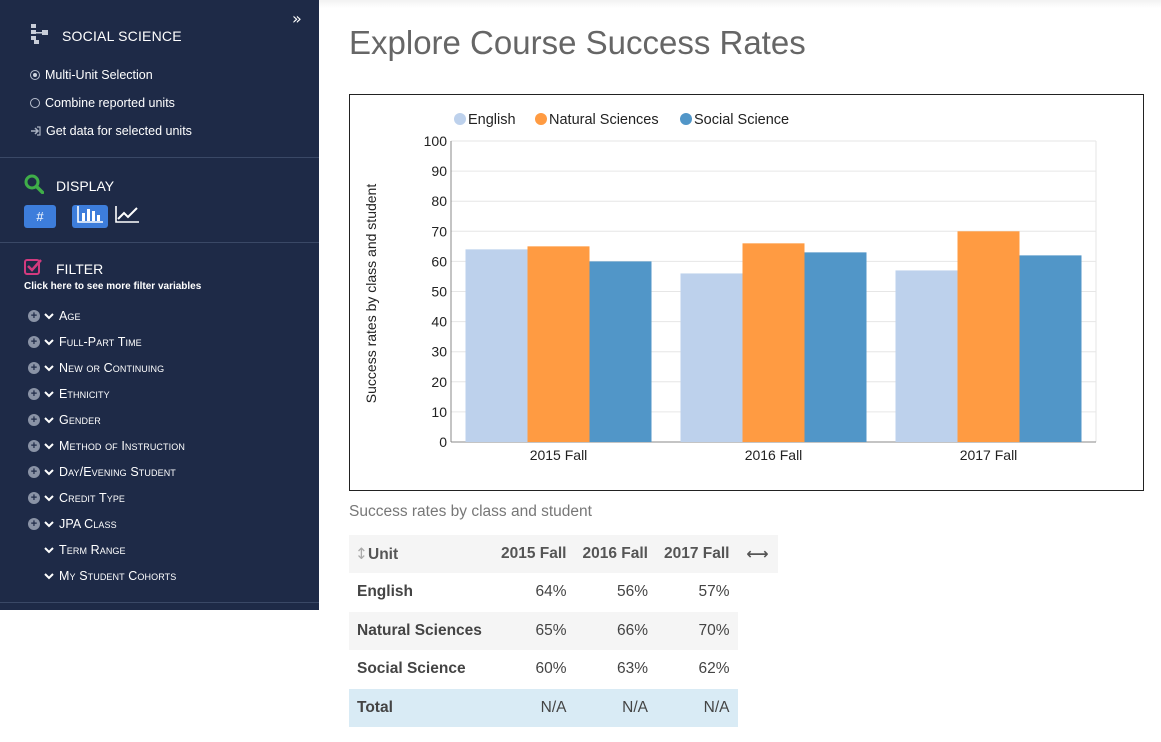 The width and height of the screenshot is (1161, 742). What do you see at coordinates (421, 630) in the screenshot?
I see `row-label: Natural Sciences` at bounding box center [421, 630].